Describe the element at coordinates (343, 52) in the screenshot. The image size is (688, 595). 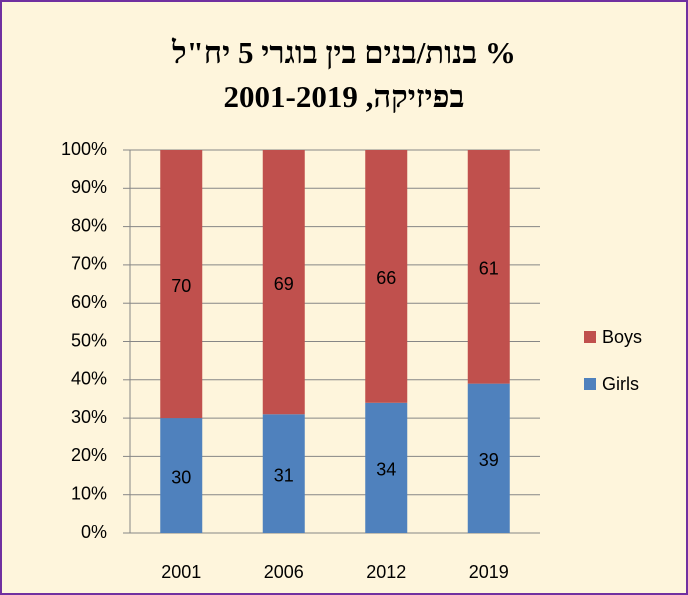
I see `chart-title: % בנות/בנים בין בוגרי 5 יח"ל` at that location.